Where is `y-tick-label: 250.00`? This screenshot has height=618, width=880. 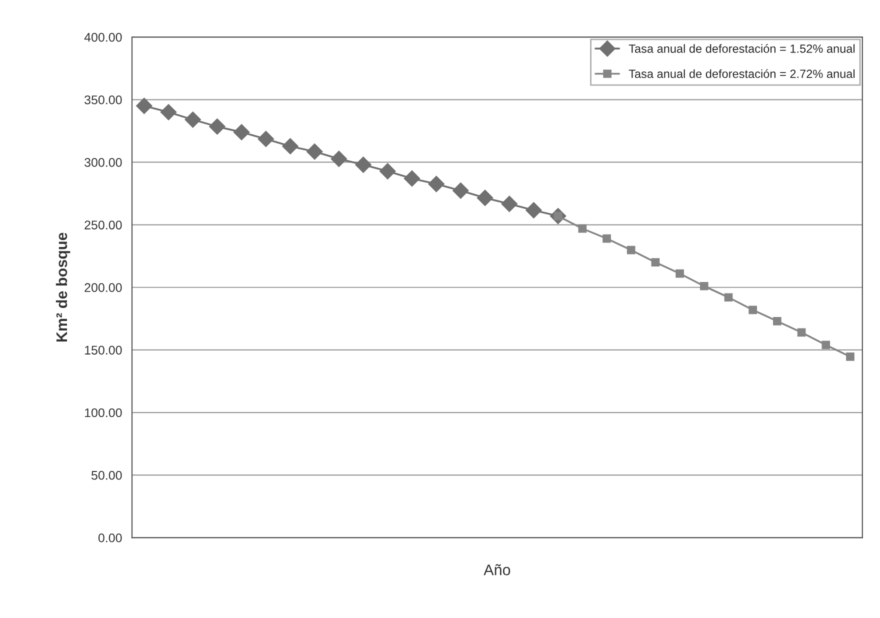
y-tick-label: 250.00 is located at coordinates (103, 225).